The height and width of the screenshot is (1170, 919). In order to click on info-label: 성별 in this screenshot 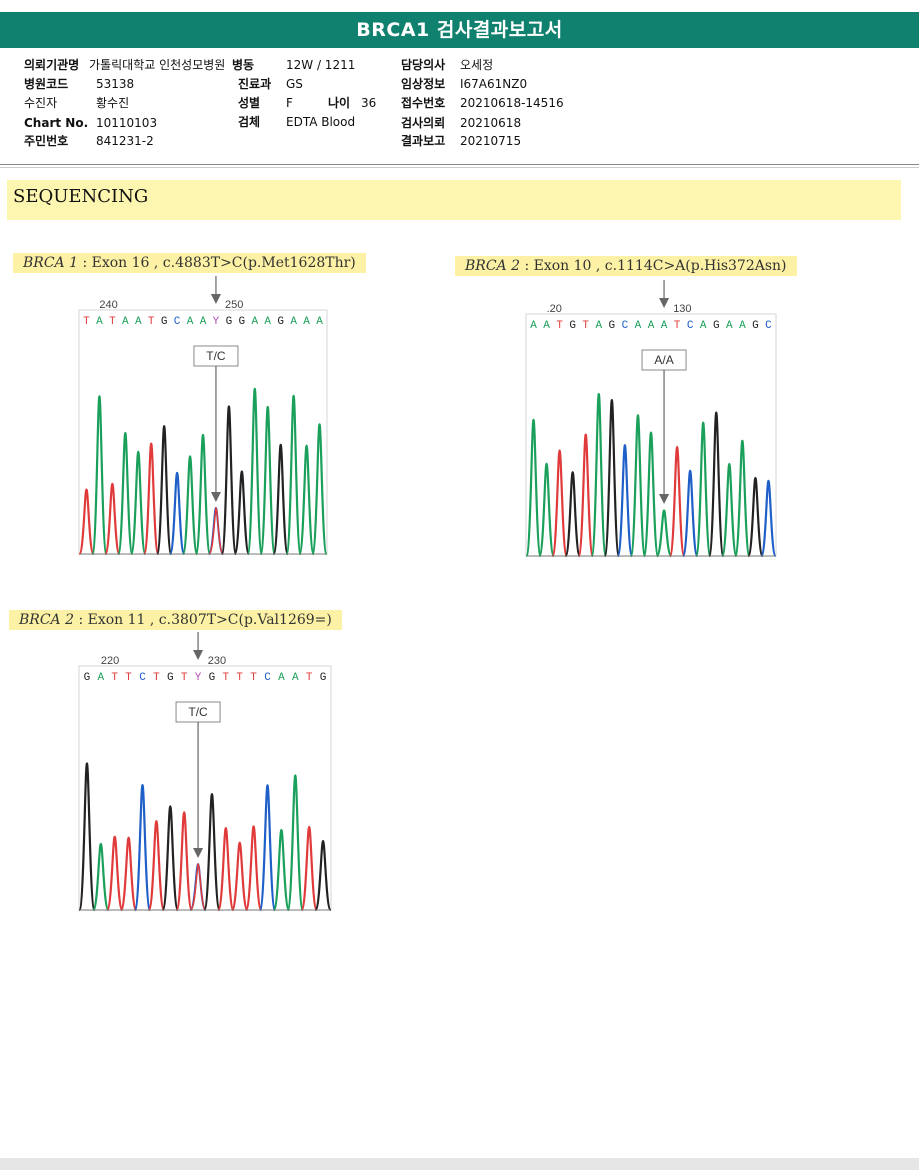, I will do `click(249, 103)`.